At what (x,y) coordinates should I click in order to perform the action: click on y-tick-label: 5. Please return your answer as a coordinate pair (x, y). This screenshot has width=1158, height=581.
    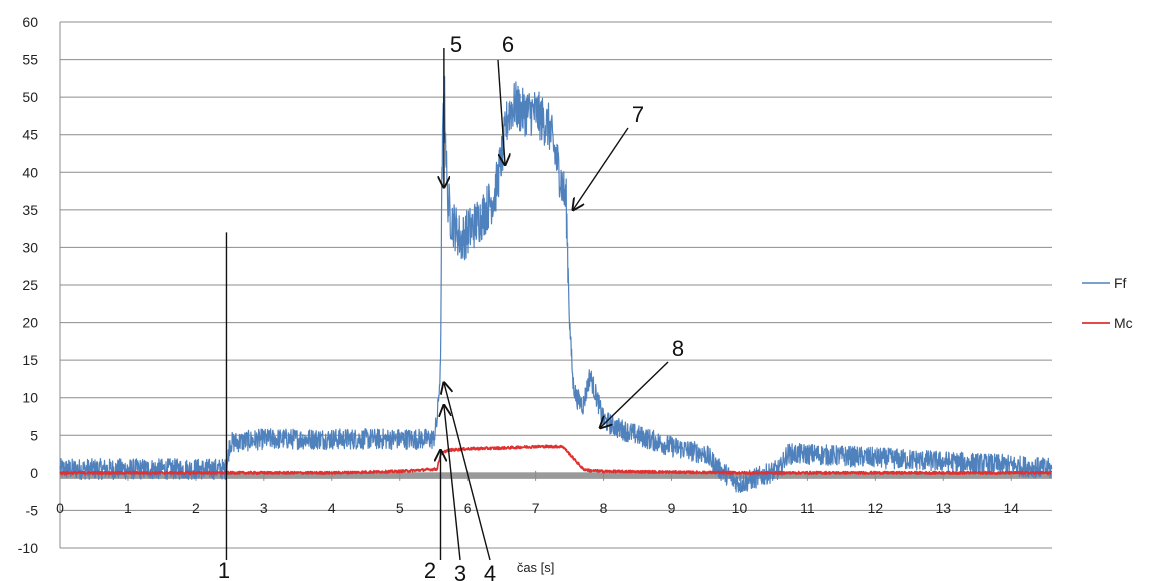
    Looking at the image, I should click on (34, 435).